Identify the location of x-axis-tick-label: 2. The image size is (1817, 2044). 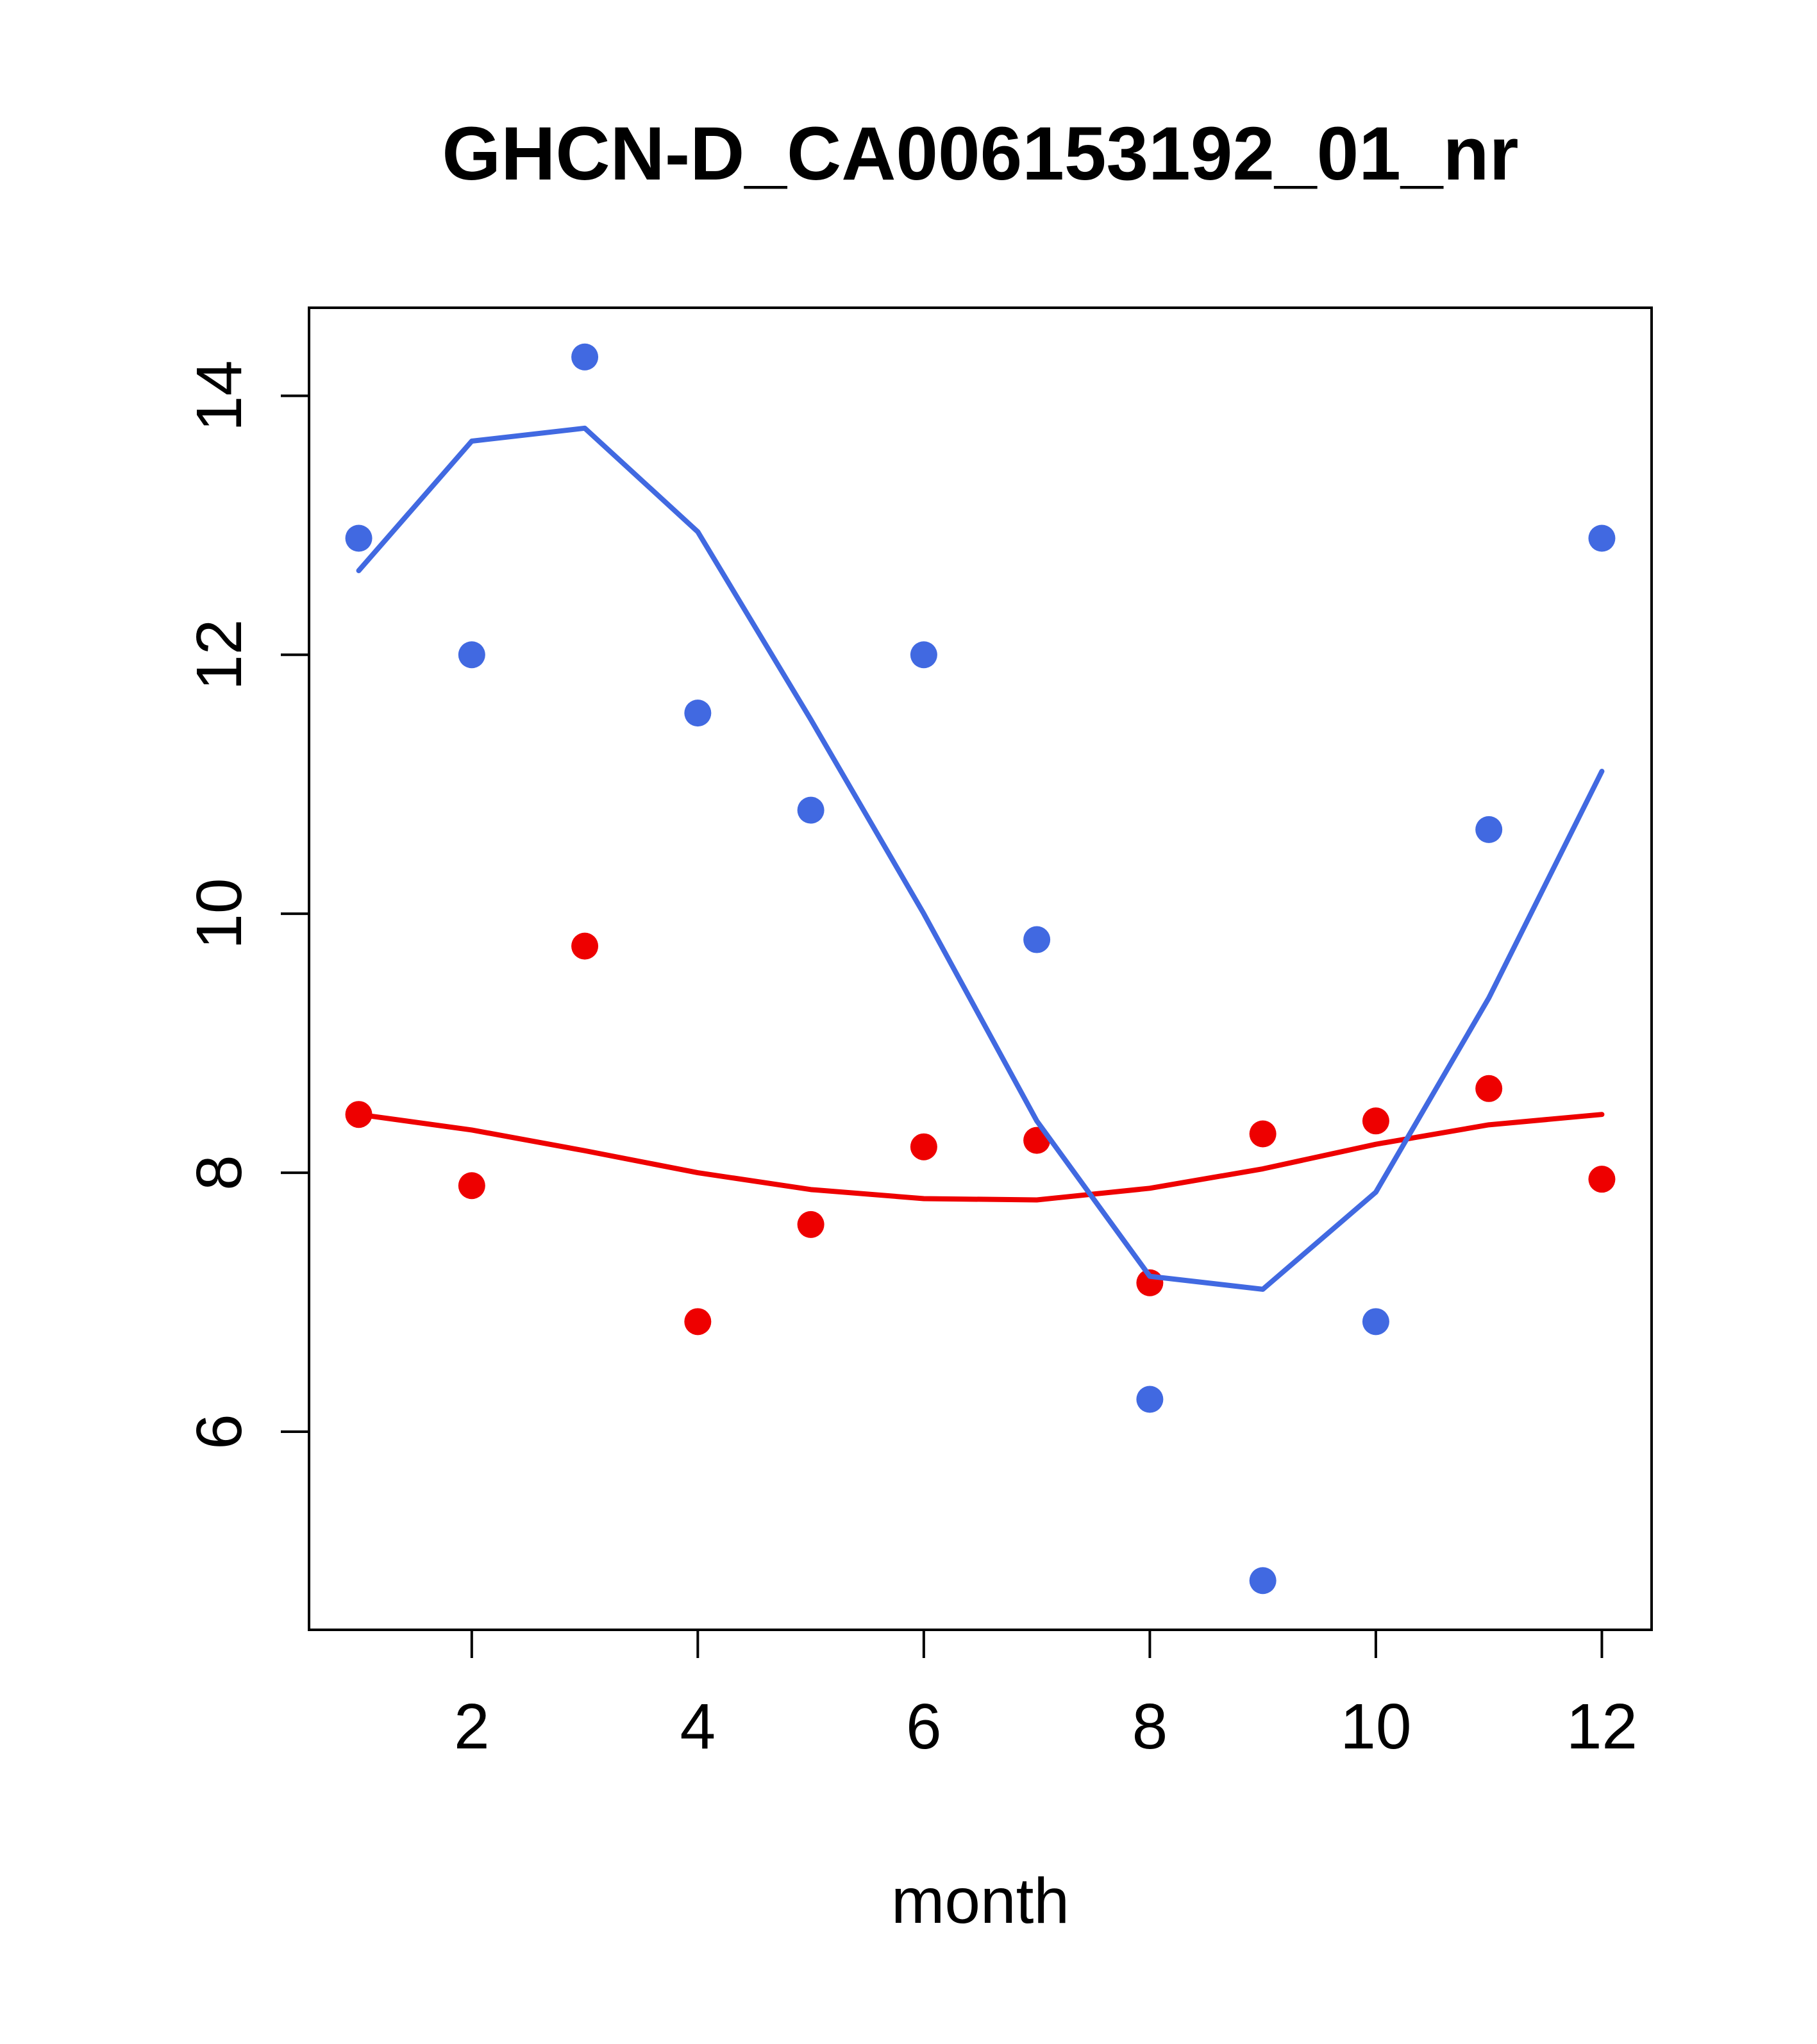
(472, 1727).